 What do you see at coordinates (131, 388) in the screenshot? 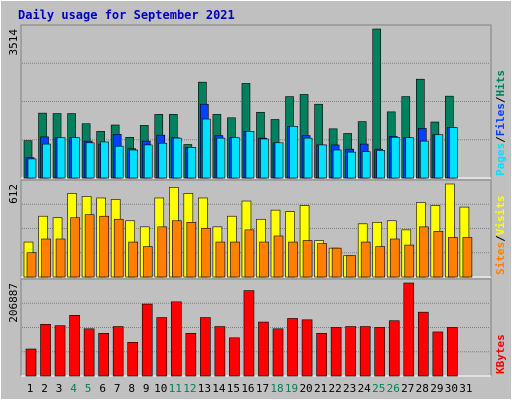
I see `x-tick-label: 8` at bounding box center [131, 388].